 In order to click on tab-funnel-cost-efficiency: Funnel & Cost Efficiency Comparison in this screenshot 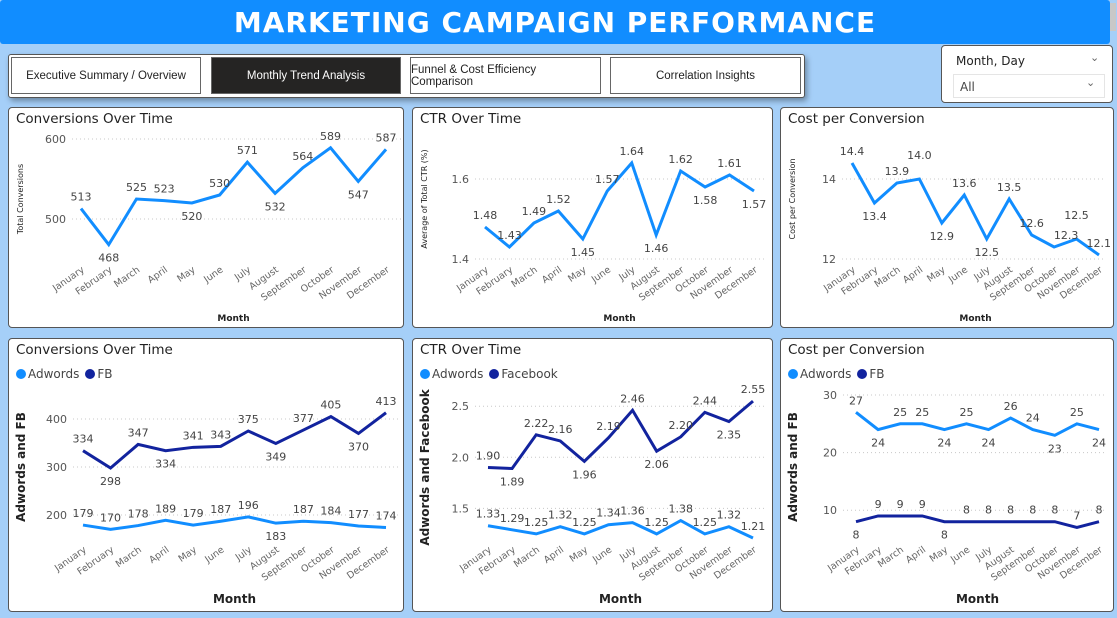, I will do `click(505, 75)`.